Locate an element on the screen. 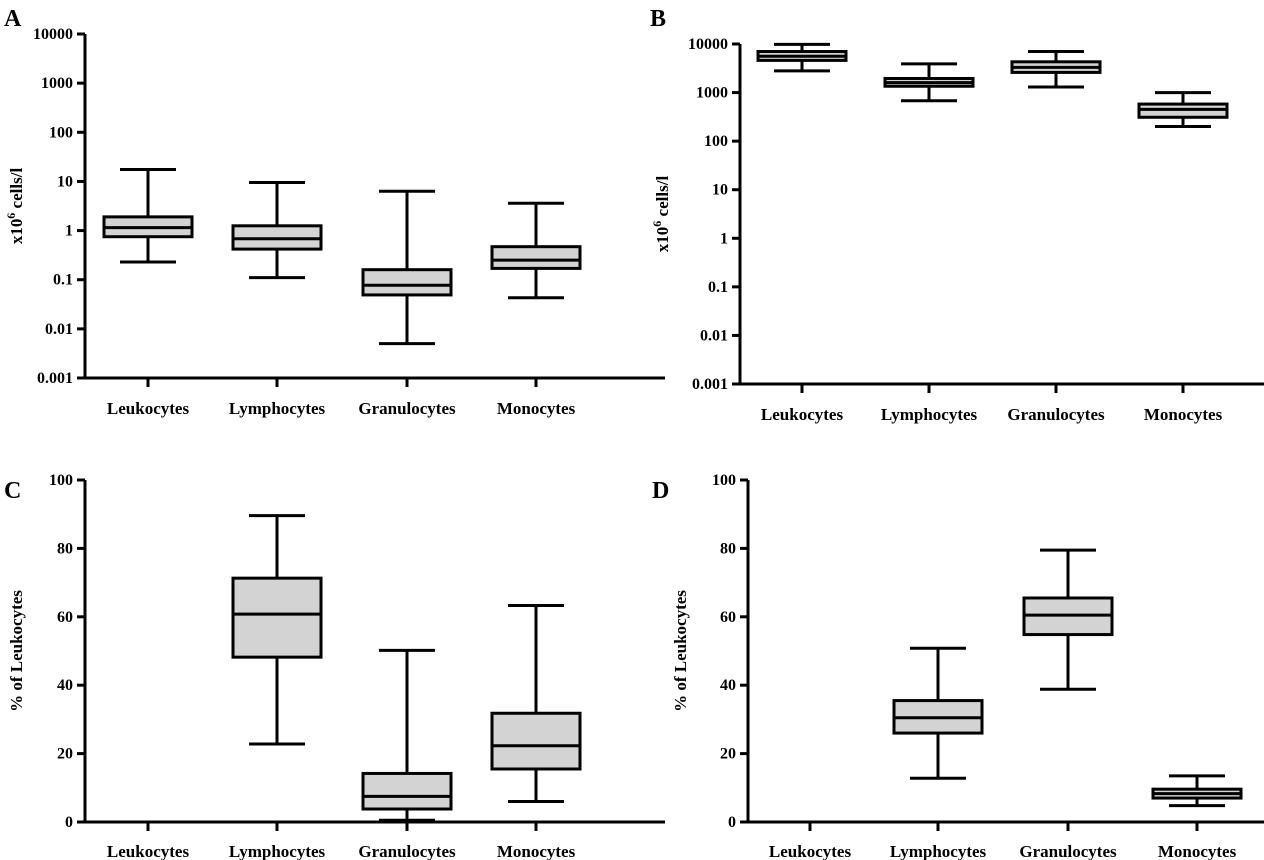 The height and width of the screenshot is (860, 1264). panel-letter: C is located at coordinates (12, 491).